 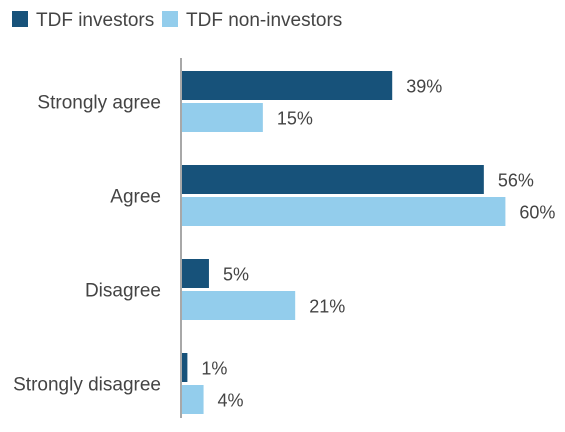 What do you see at coordinates (424, 87) in the screenshot?
I see `value-label-tdf-investors-strongly-agree: 39%` at bounding box center [424, 87].